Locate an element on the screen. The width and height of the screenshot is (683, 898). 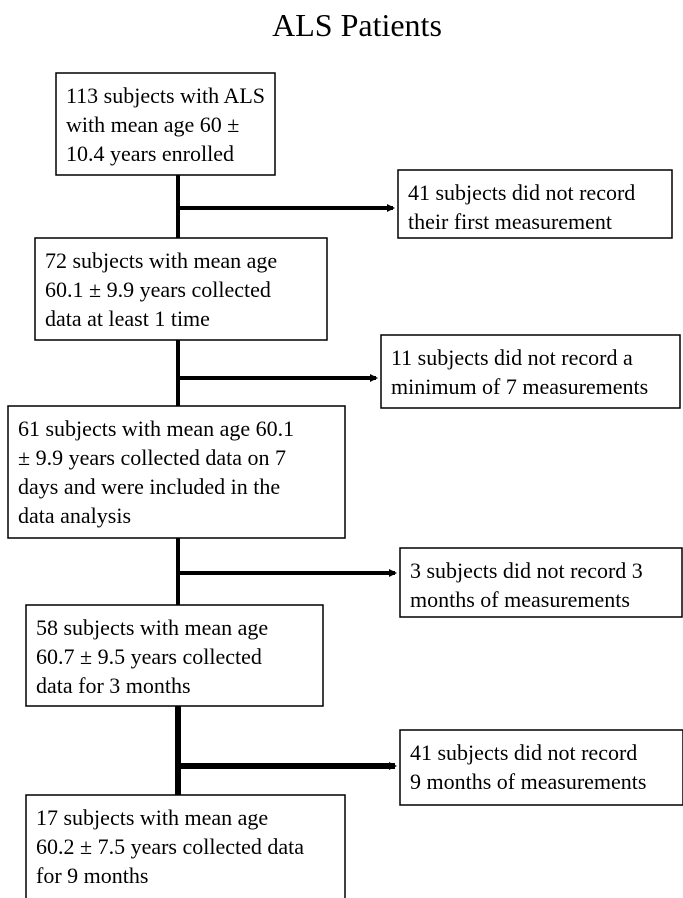
step-text: data for 3 months is located at coordinates (113, 685).